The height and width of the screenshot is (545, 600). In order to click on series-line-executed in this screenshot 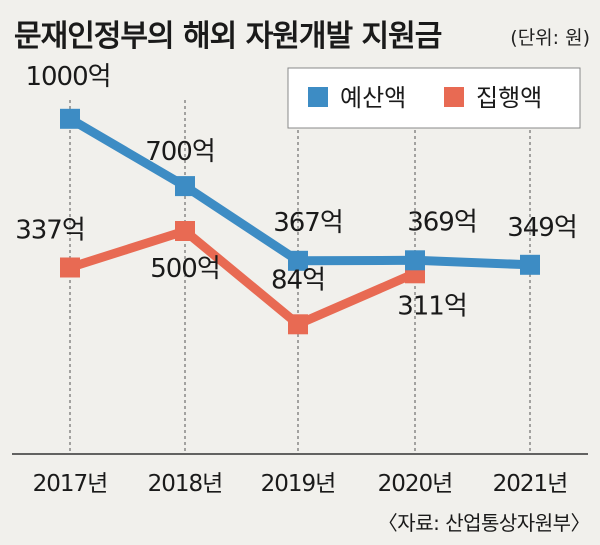, I will do `click(242, 277)`.